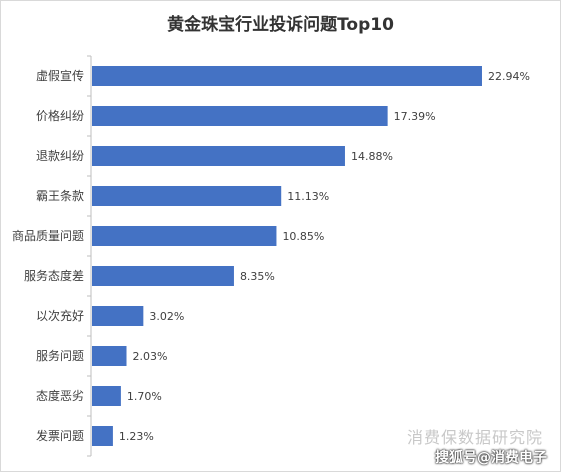 Image resolution: width=561 pixels, height=472 pixels. I want to click on category-label: 商品质量问题, so click(48, 235).